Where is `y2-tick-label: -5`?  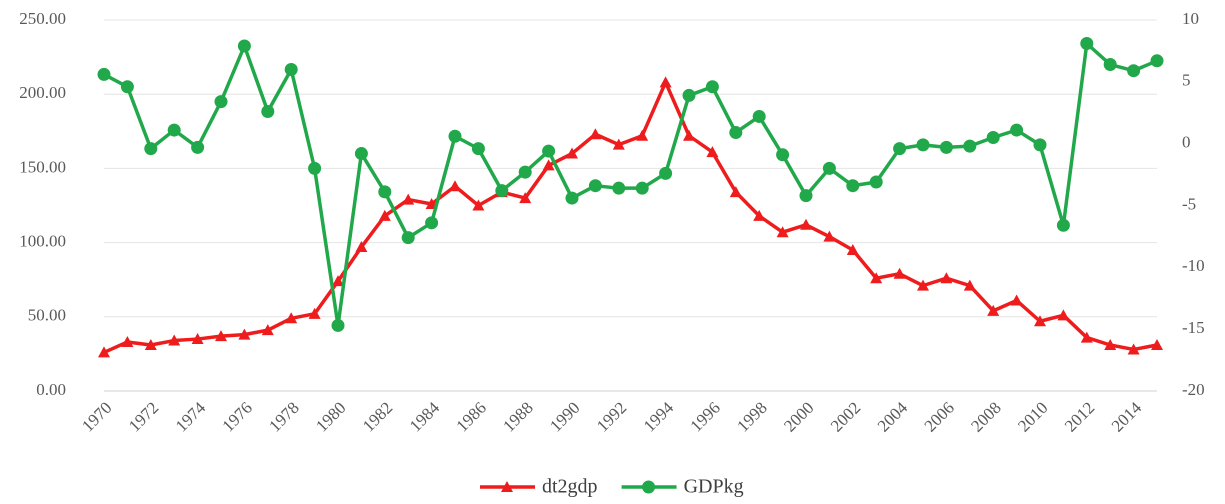
y2-tick-label: -5 is located at coordinates (1189, 203).